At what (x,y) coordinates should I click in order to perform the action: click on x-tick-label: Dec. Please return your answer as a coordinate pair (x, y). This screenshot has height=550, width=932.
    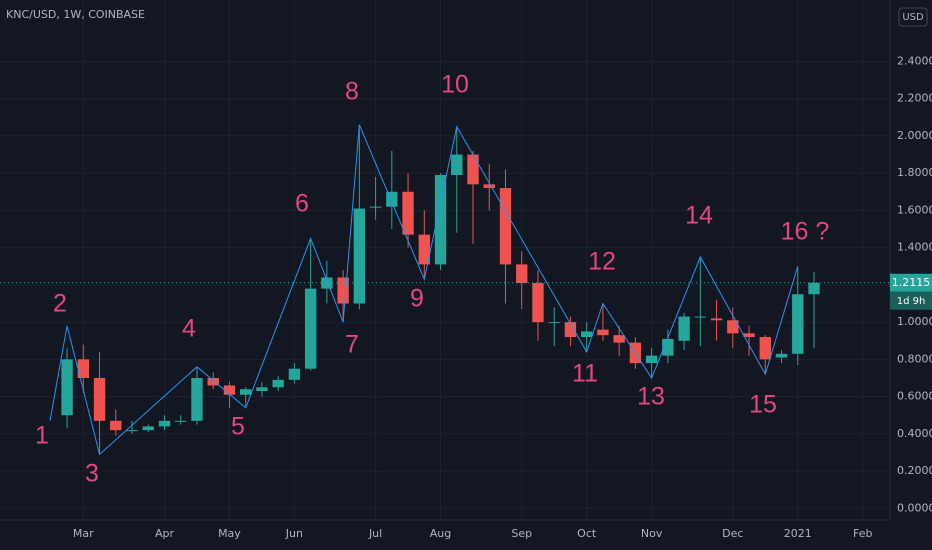
    Looking at the image, I should click on (732, 533).